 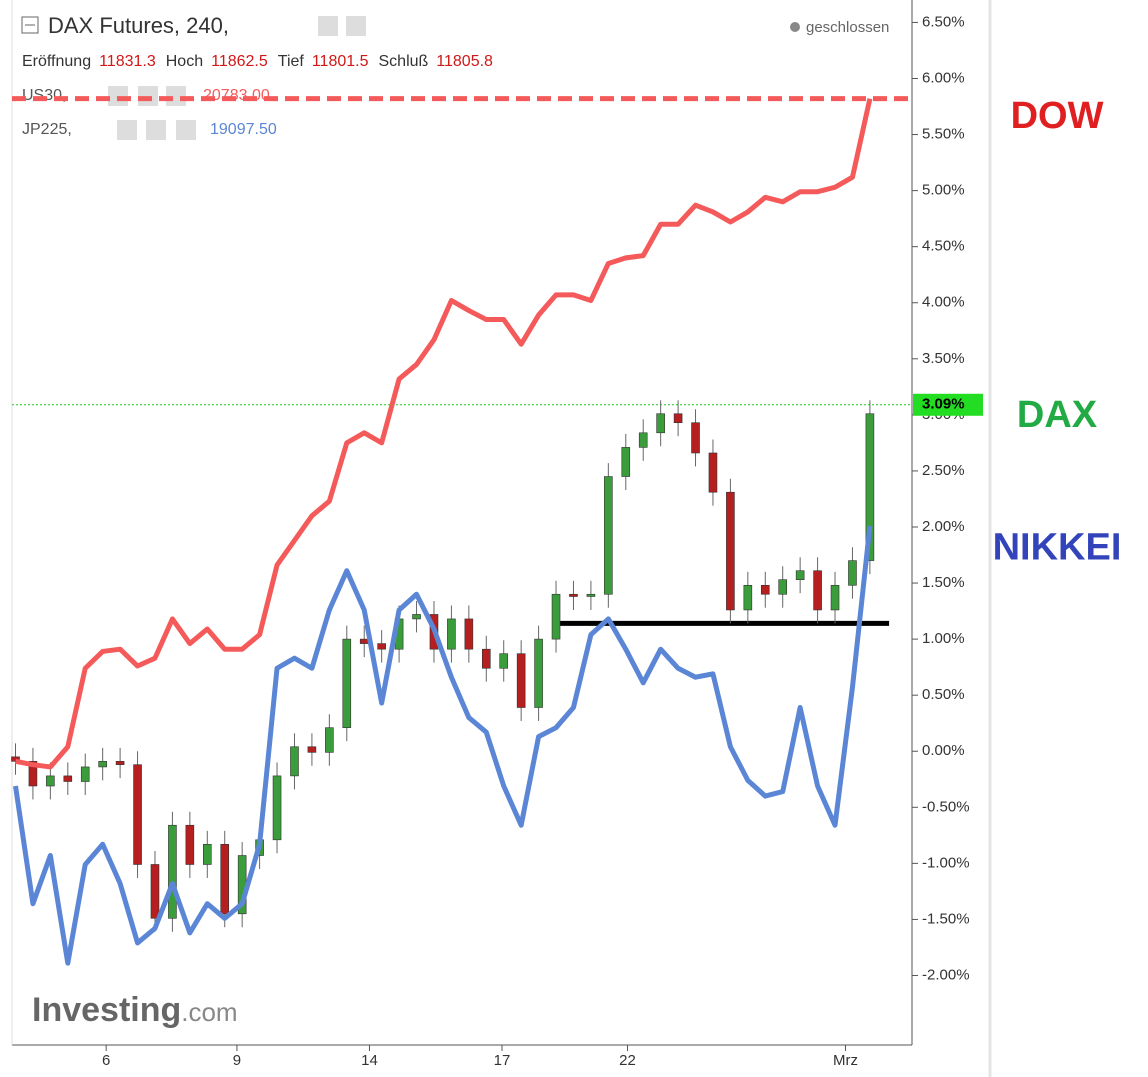 What do you see at coordinates (291, 61) in the screenshot?
I see `field-label: Tief` at bounding box center [291, 61].